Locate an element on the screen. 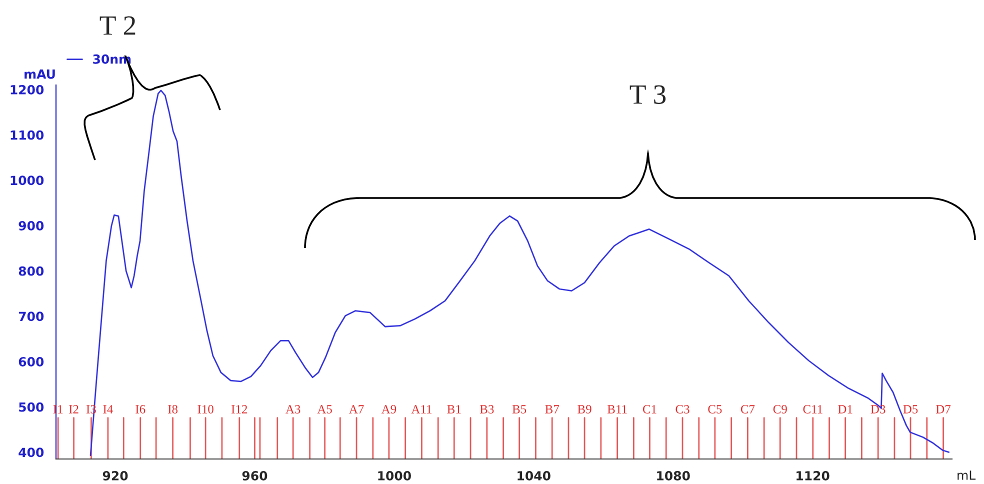 The image size is (984, 484). ref-line-label: D3 is located at coordinates (878, 409).